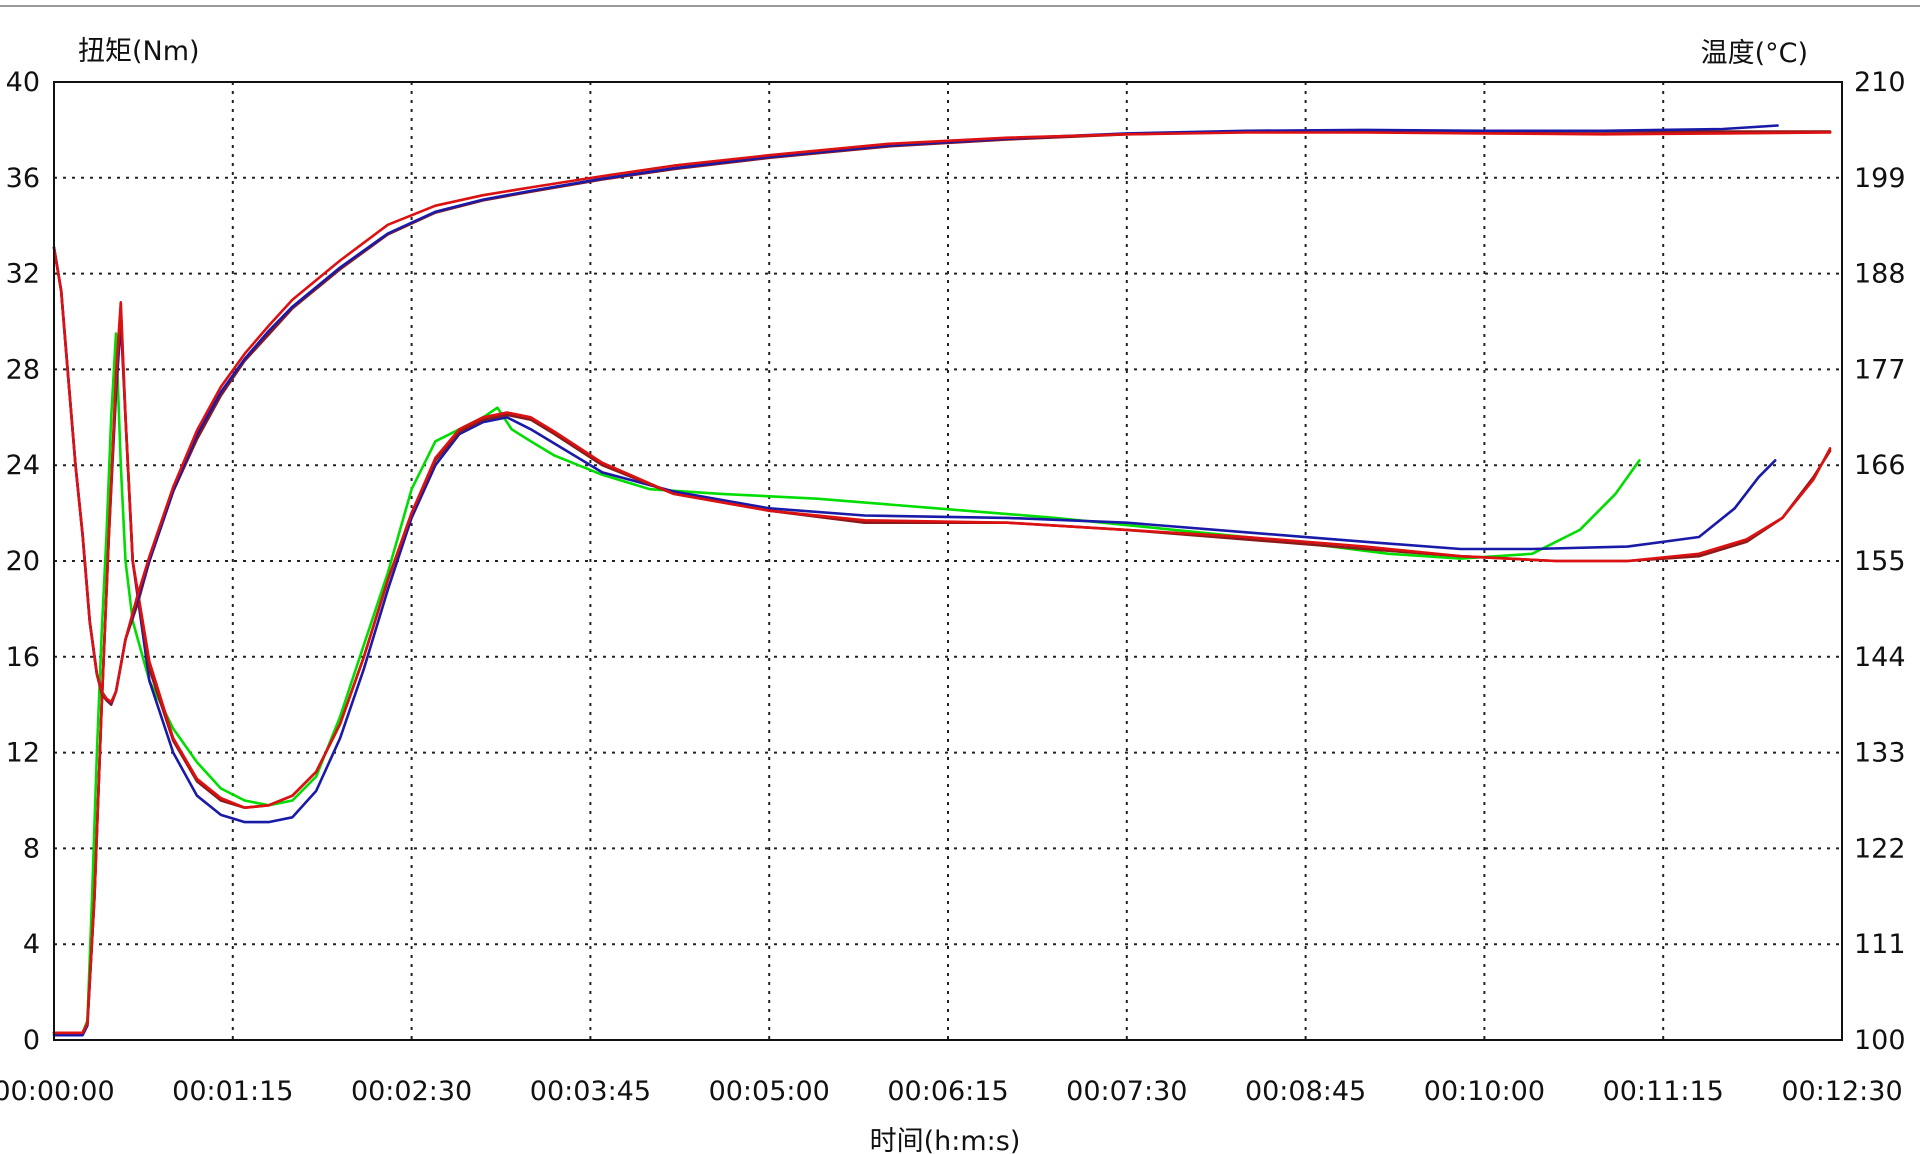 The image size is (1920, 1154). What do you see at coordinates (1880, 657) in the screenshot?
I see `y-right-tick-label: 144` at bounding box center [1880, 657].